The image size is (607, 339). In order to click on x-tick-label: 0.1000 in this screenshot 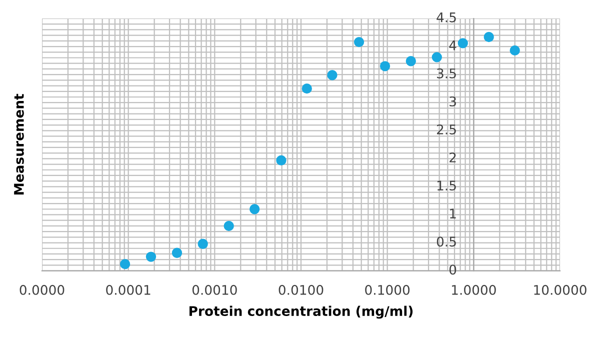, I will do `click(387, 289)`.